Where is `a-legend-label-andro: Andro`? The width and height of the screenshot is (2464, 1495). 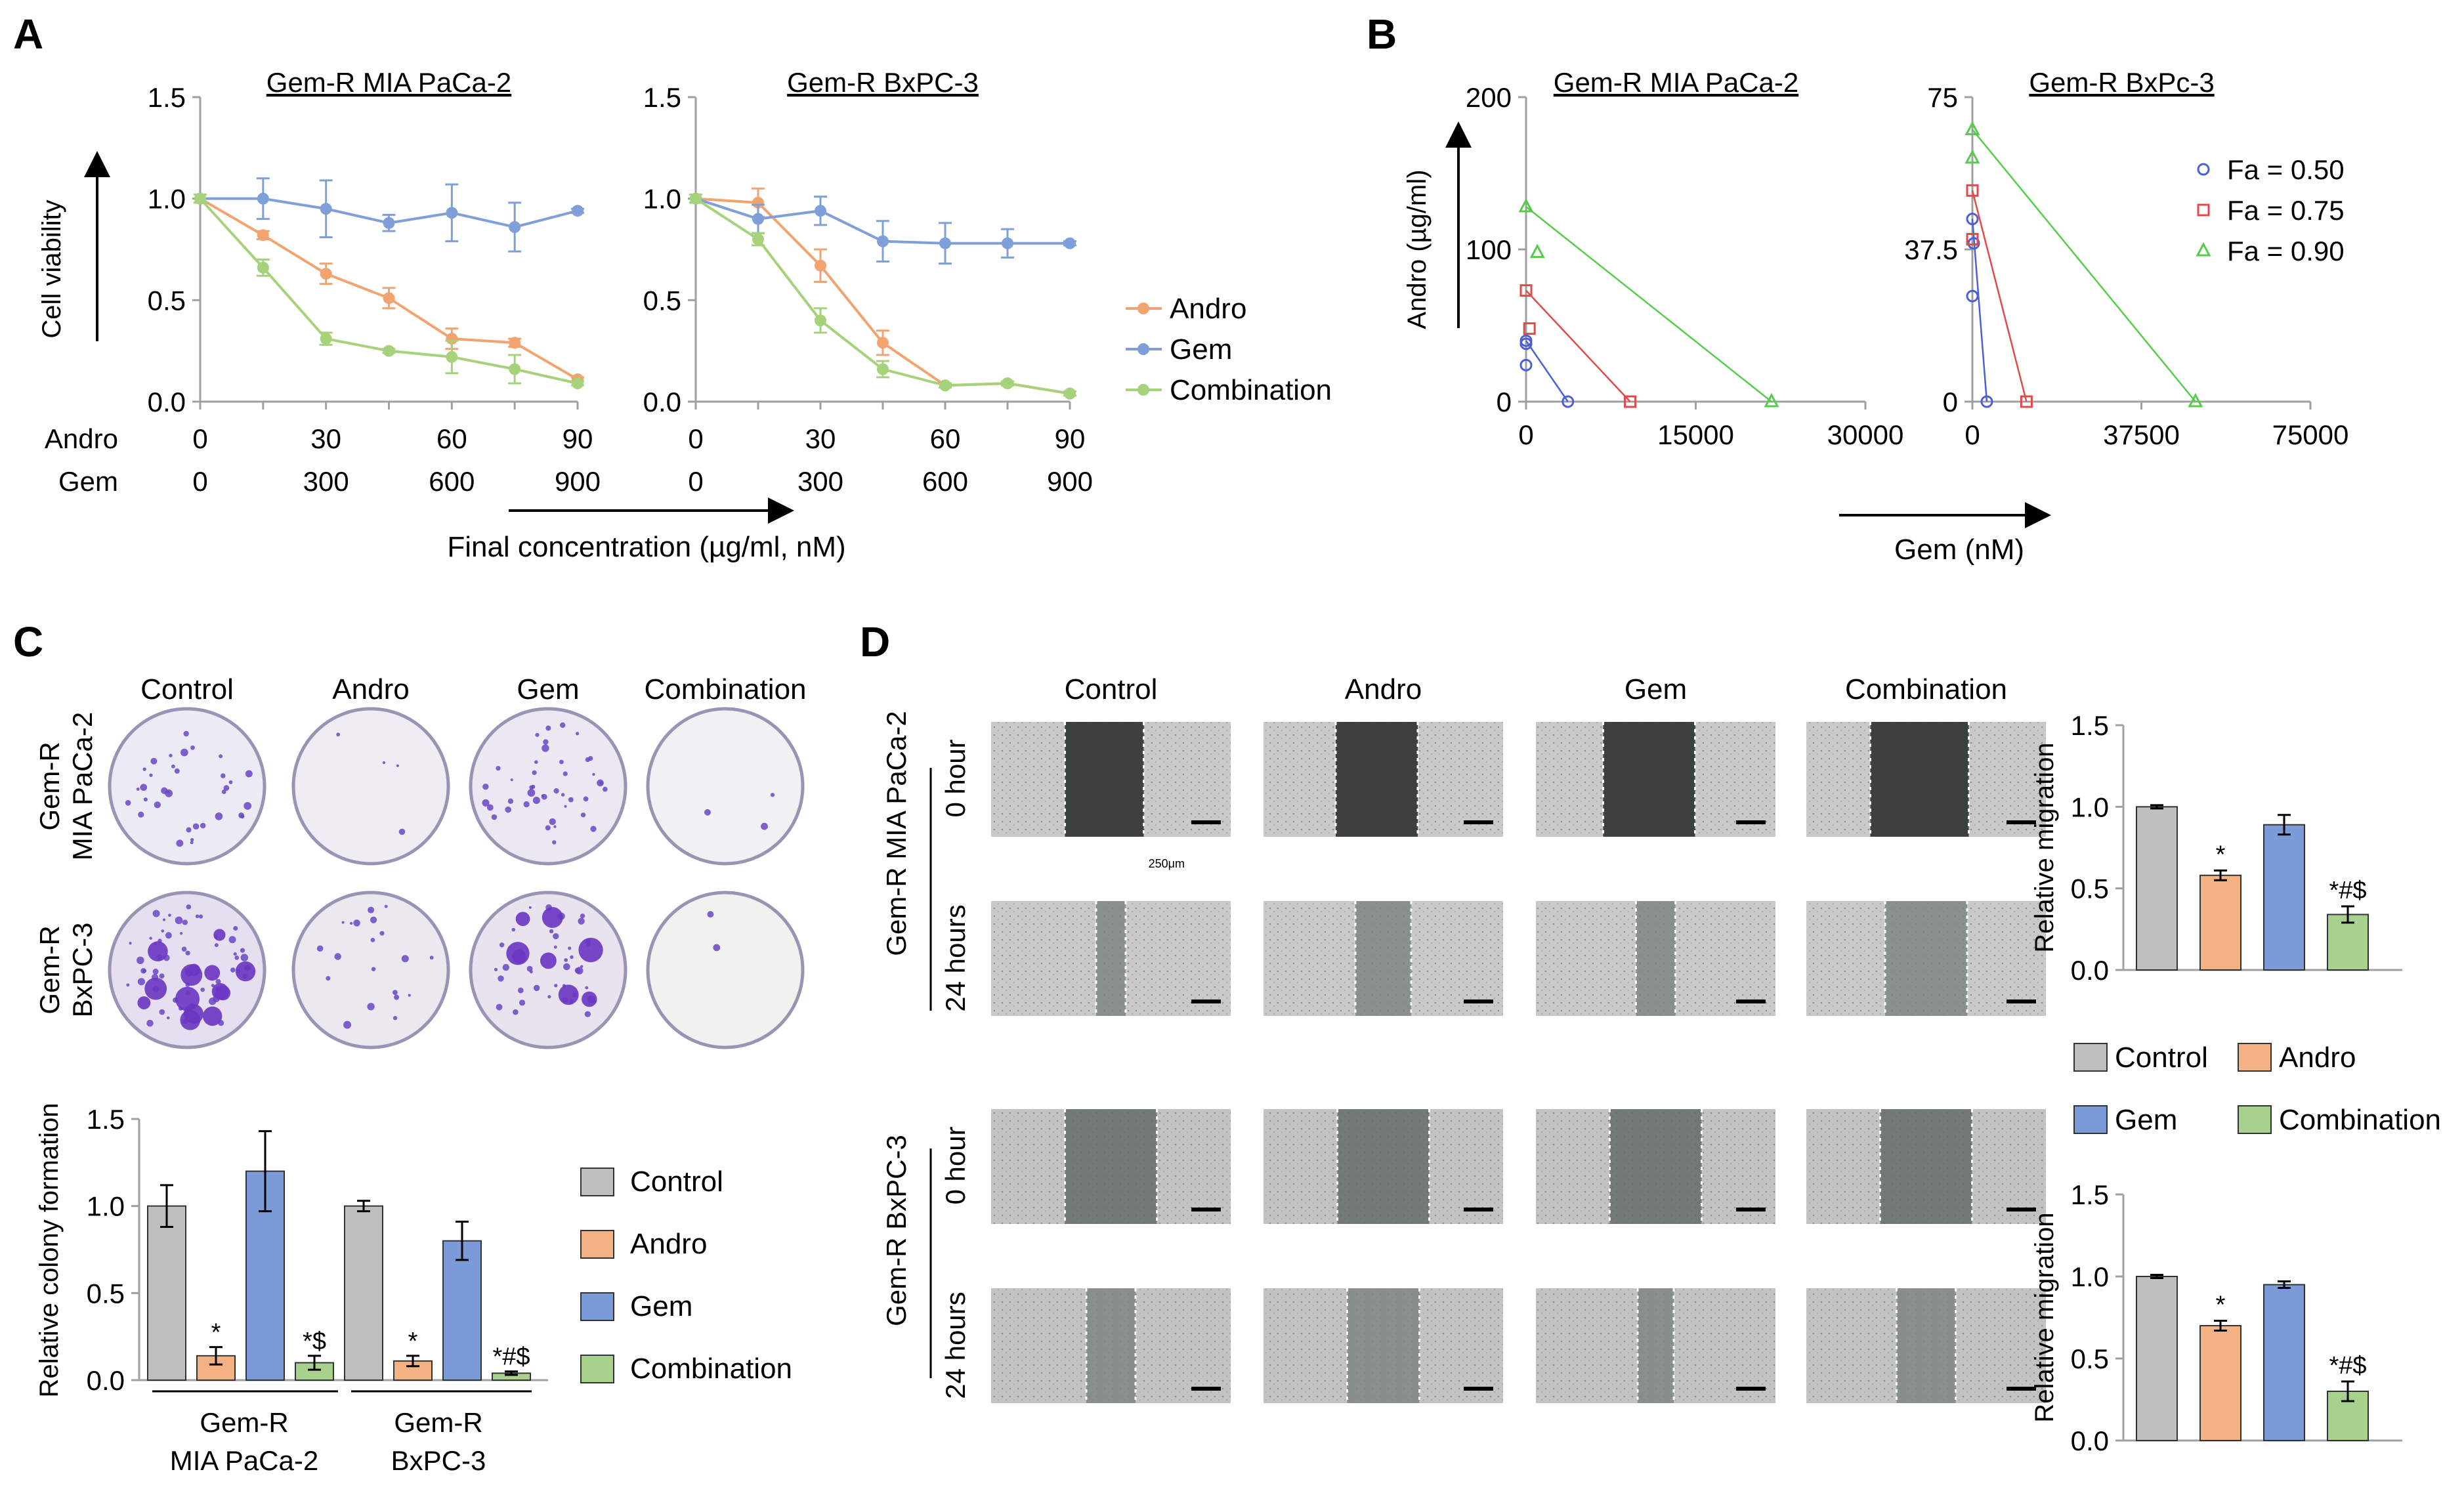
a-legend-label-andro: Andro is located at coordinates (1208, 309).